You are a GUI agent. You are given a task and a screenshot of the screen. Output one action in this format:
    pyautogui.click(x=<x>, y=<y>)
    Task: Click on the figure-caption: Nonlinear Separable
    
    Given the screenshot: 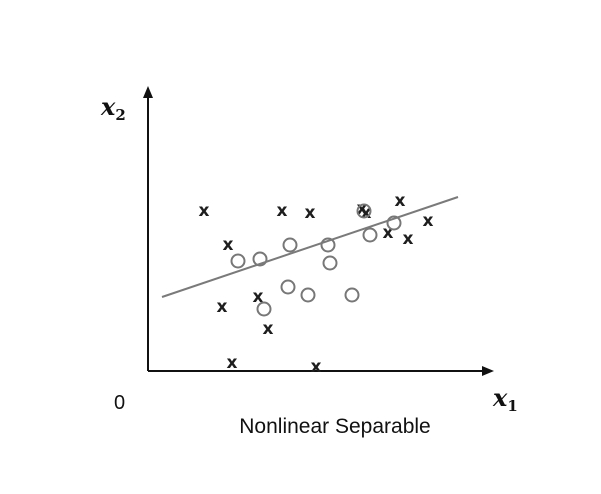 What is the action you would take?
    pyautogui.click(x=334, y=426)
    